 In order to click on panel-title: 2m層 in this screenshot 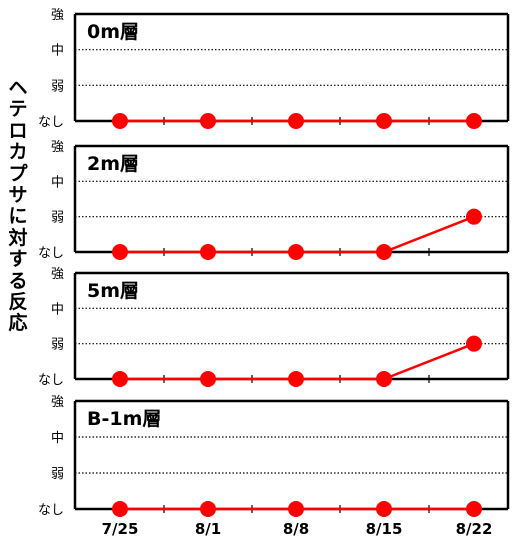, I will do `click(113, 164)`.